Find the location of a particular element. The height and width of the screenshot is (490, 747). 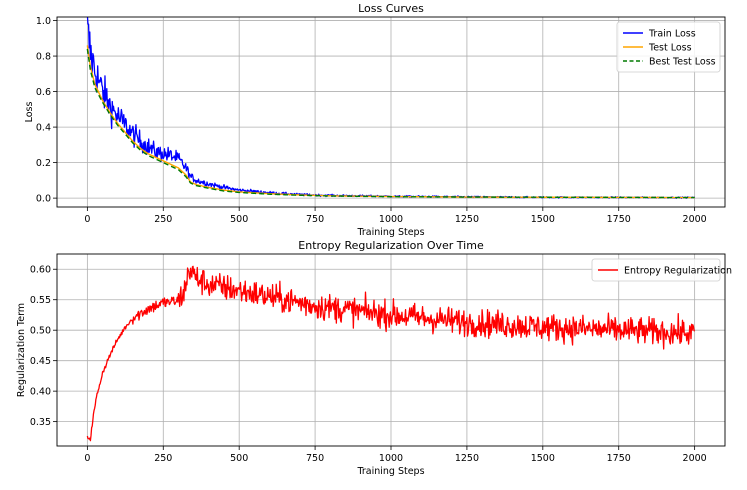

entropy-x-tick-label: 1500 is located at coordinates (543, 458).